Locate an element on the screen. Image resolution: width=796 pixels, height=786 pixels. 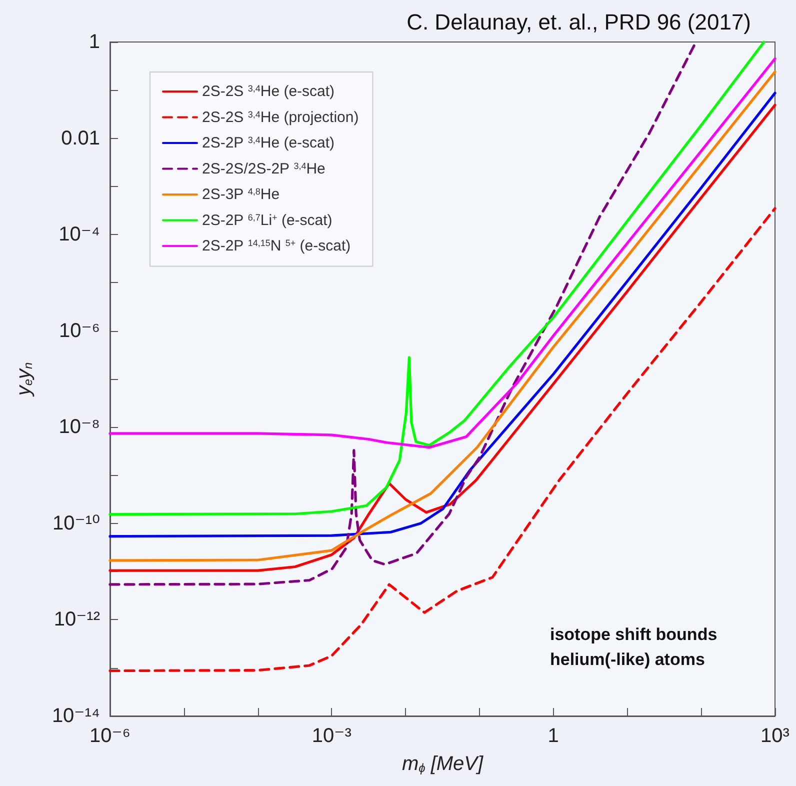
y-tick-label: 1 is located at coordinates (94, 42).